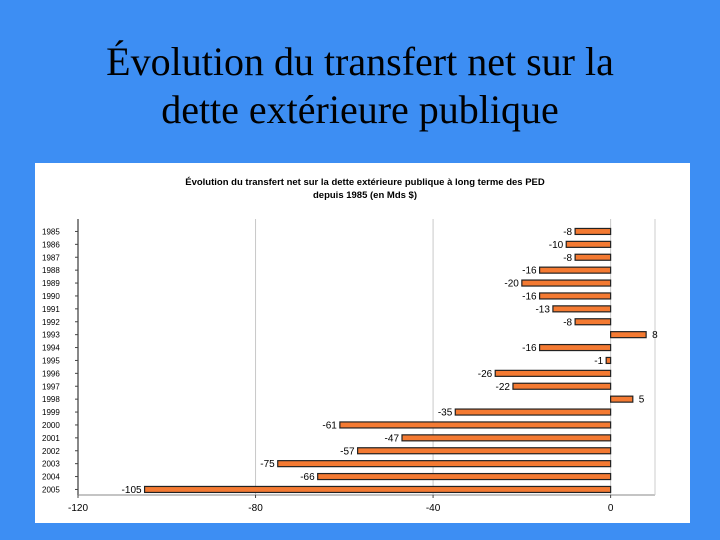 The width and height of the screenshot is (720, 540). What do you see at coordinates (267, 464) in the screenshot?
I see `data-label-2003: -75` at bounding box center [267, 464].